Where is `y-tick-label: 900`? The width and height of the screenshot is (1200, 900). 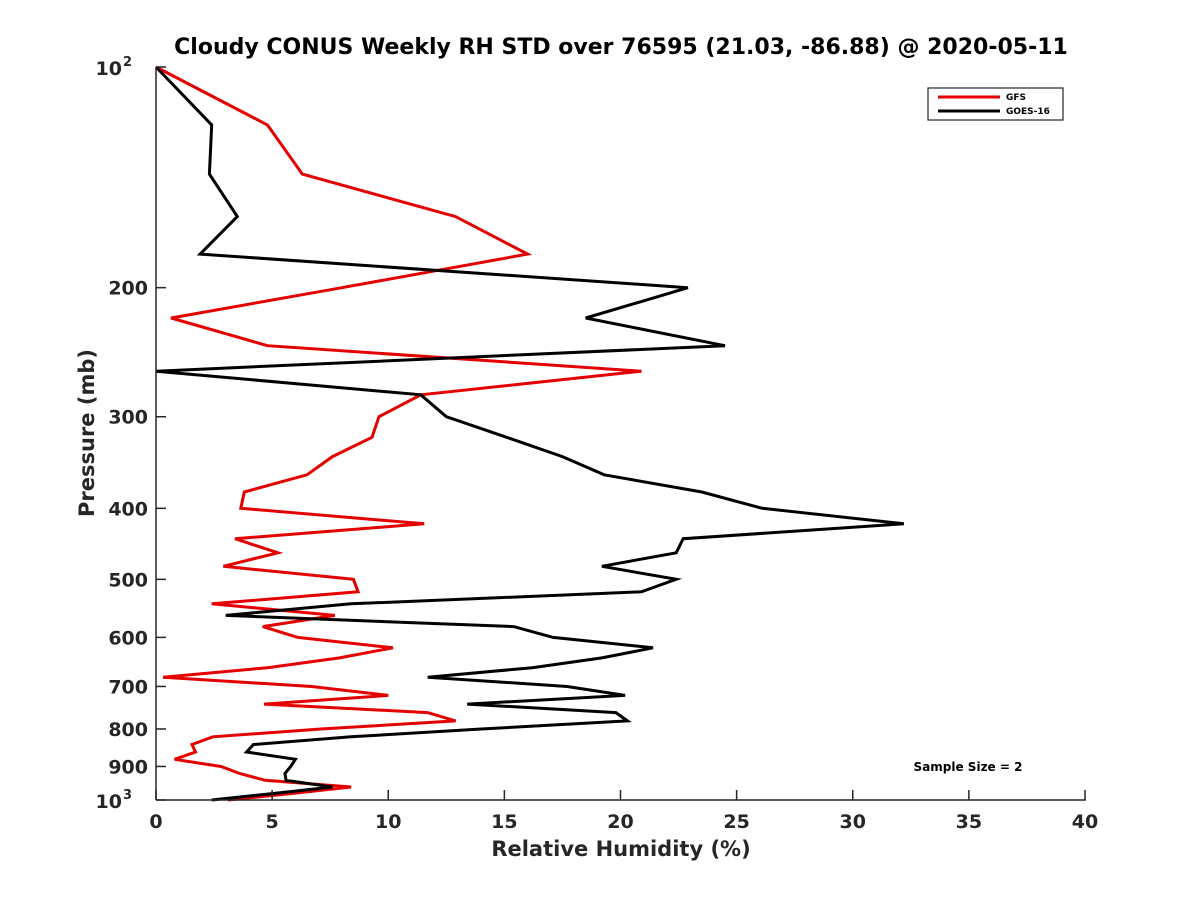 y-tick-label: 900 is located at coordinates (128, 767).